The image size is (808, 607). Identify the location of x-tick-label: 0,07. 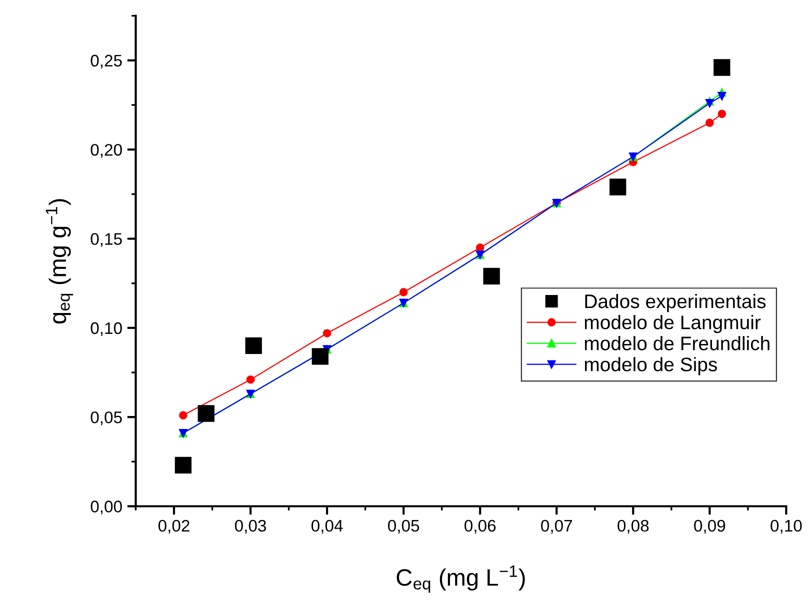
(556, 527).